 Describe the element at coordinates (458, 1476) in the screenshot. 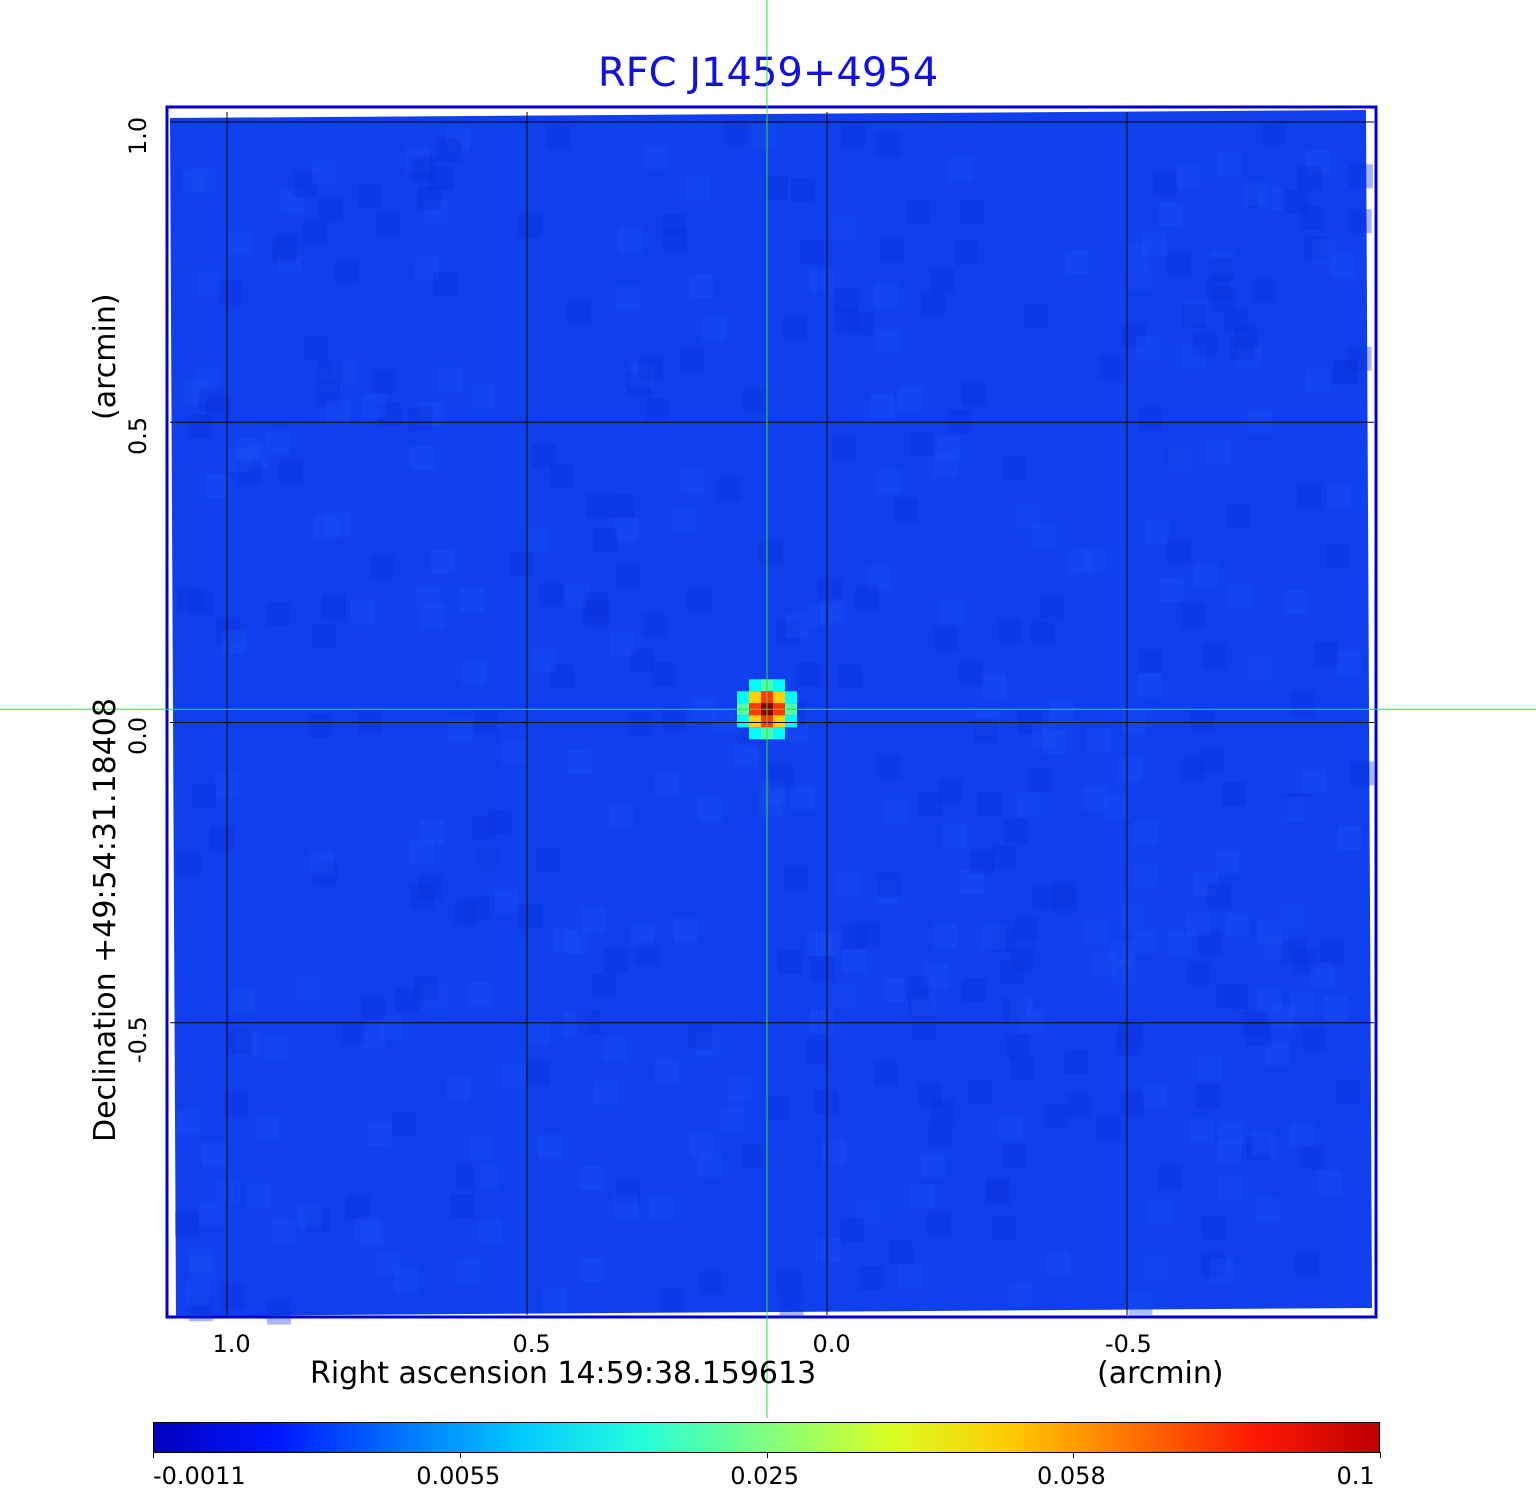

I see `colorbar-tick-label: 0.0055` at that location.